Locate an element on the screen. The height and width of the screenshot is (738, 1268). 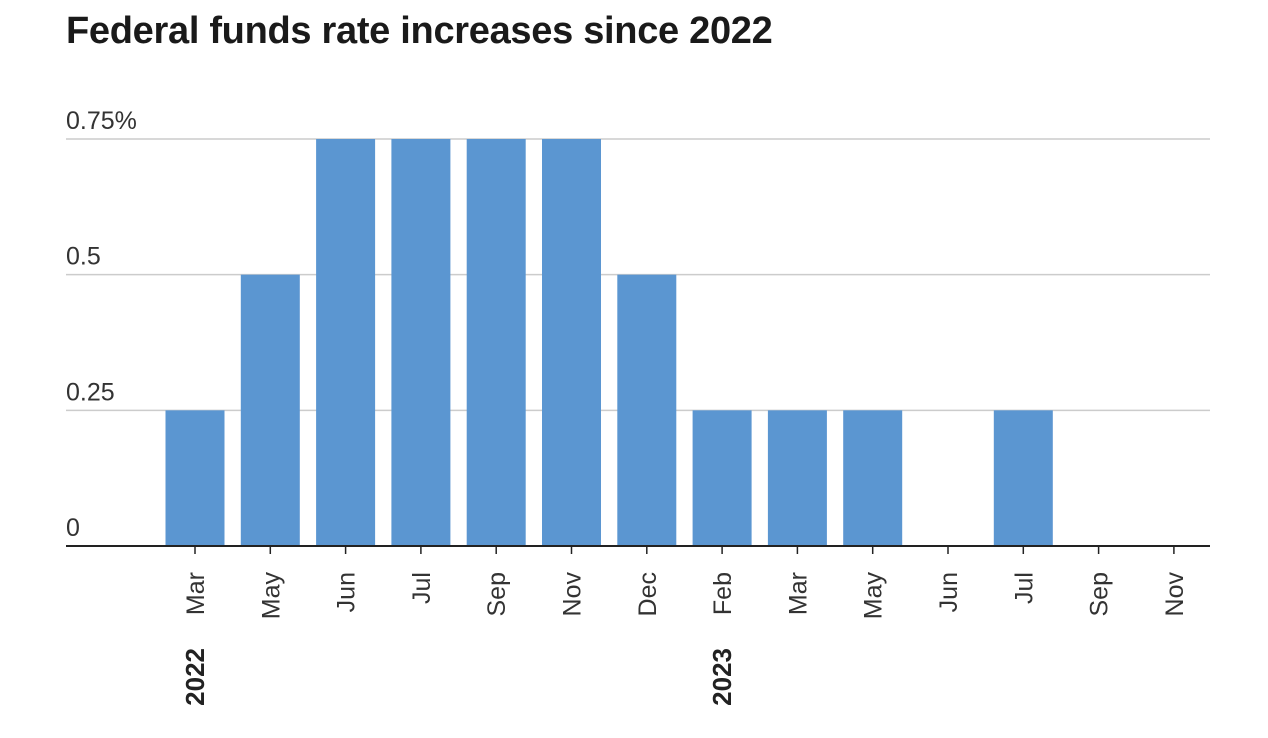
y-tick-label: 0.5 is located at coordinates (83, 257).